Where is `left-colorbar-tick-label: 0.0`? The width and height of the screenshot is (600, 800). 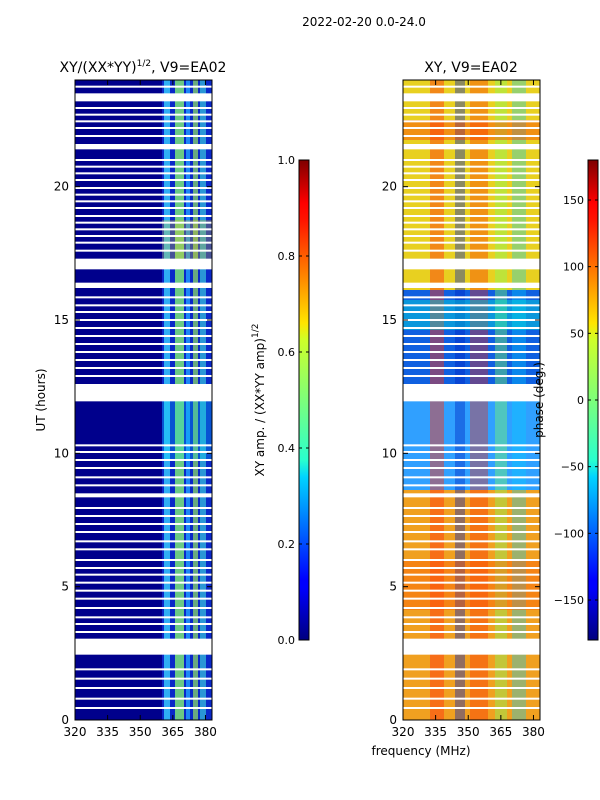 left-colorbar-tick-label: 0.0 is located at coordinates (287, 640).